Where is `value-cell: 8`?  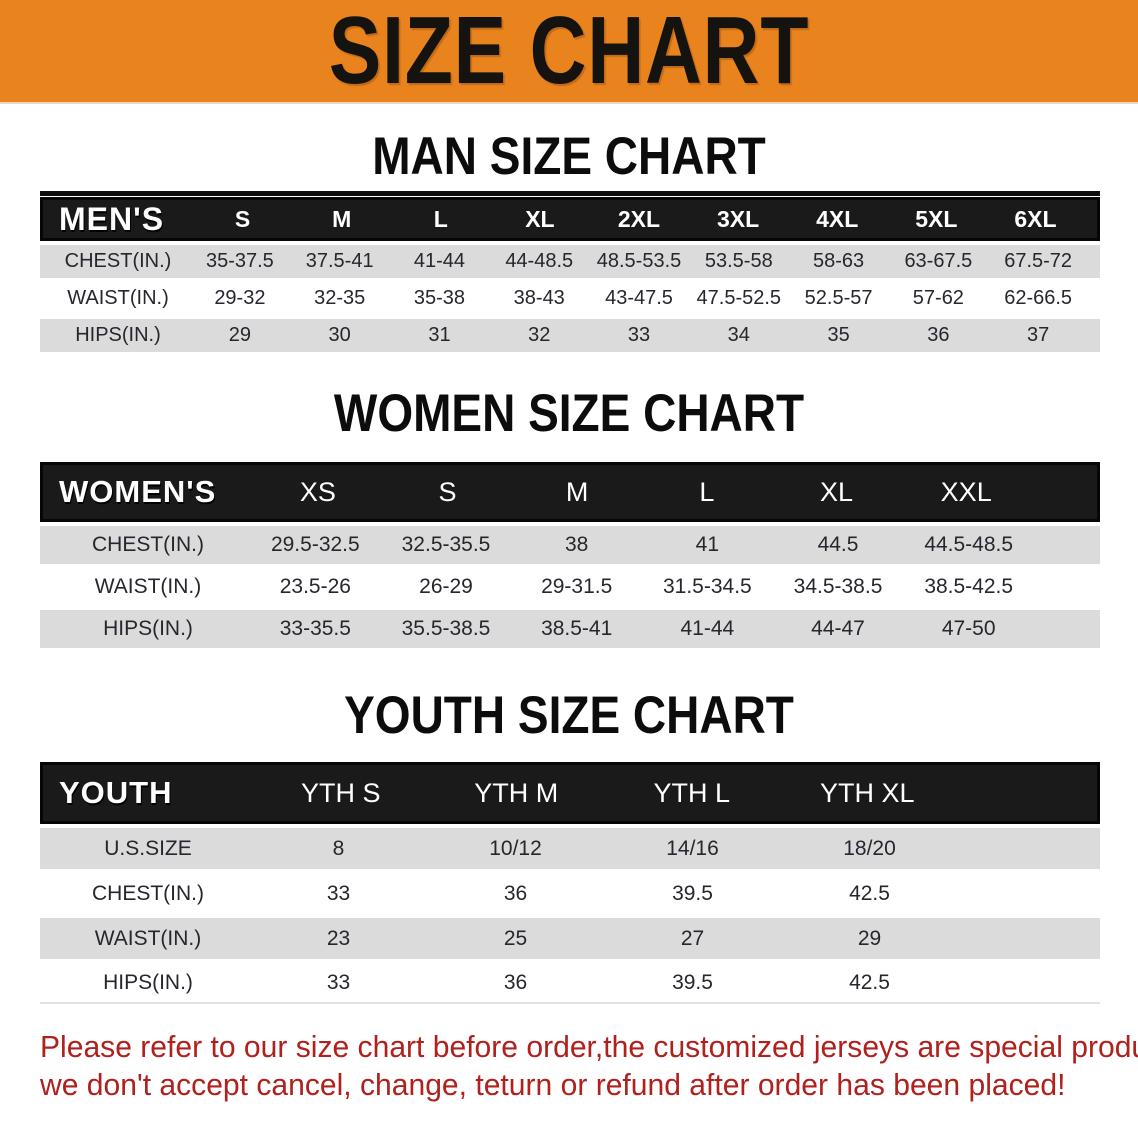 value-cell: 8 is located at coordinates (338, 848).